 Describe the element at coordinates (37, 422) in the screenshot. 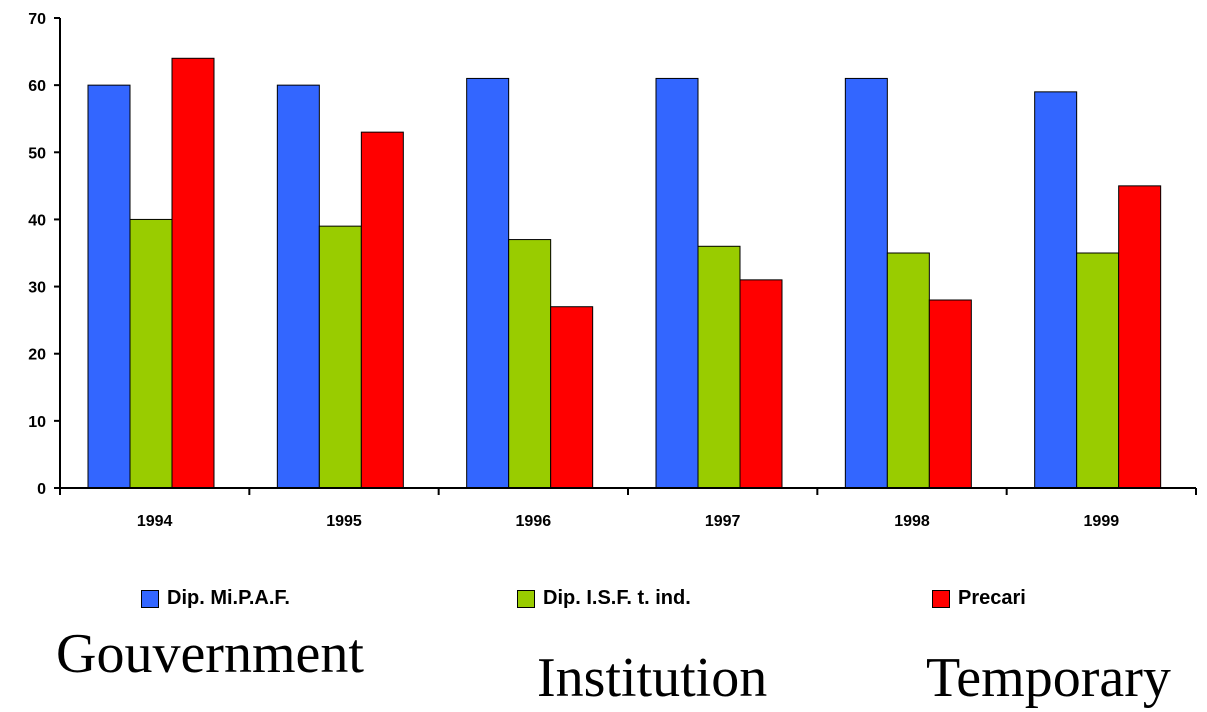

I see `y-tick-label-10: 10` at that location.